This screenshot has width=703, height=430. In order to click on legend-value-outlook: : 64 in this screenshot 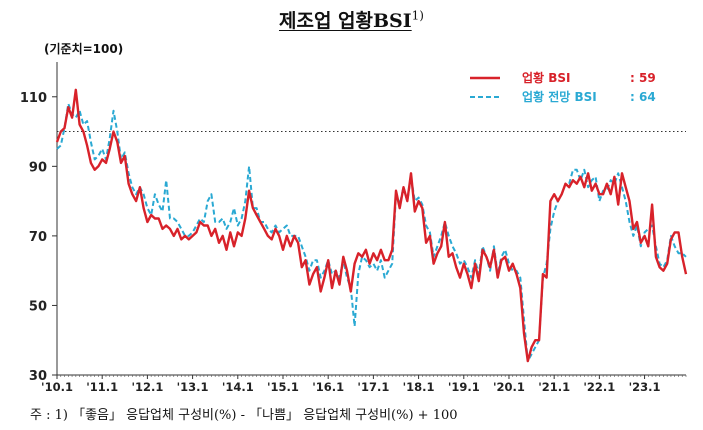, I will do `click(643, 97)`.